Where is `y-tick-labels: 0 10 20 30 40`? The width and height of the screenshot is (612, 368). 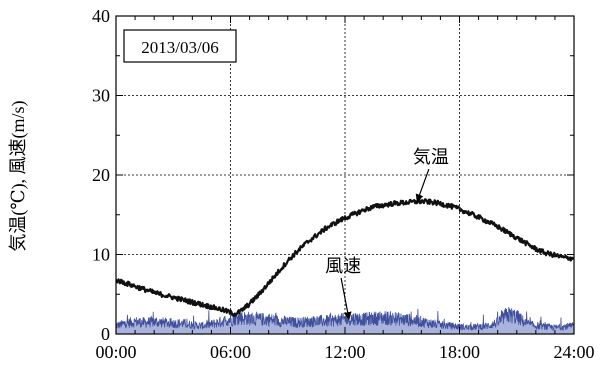 y-tick-labels: 0 10 20 30 40 is located at coordinates (101, 175).